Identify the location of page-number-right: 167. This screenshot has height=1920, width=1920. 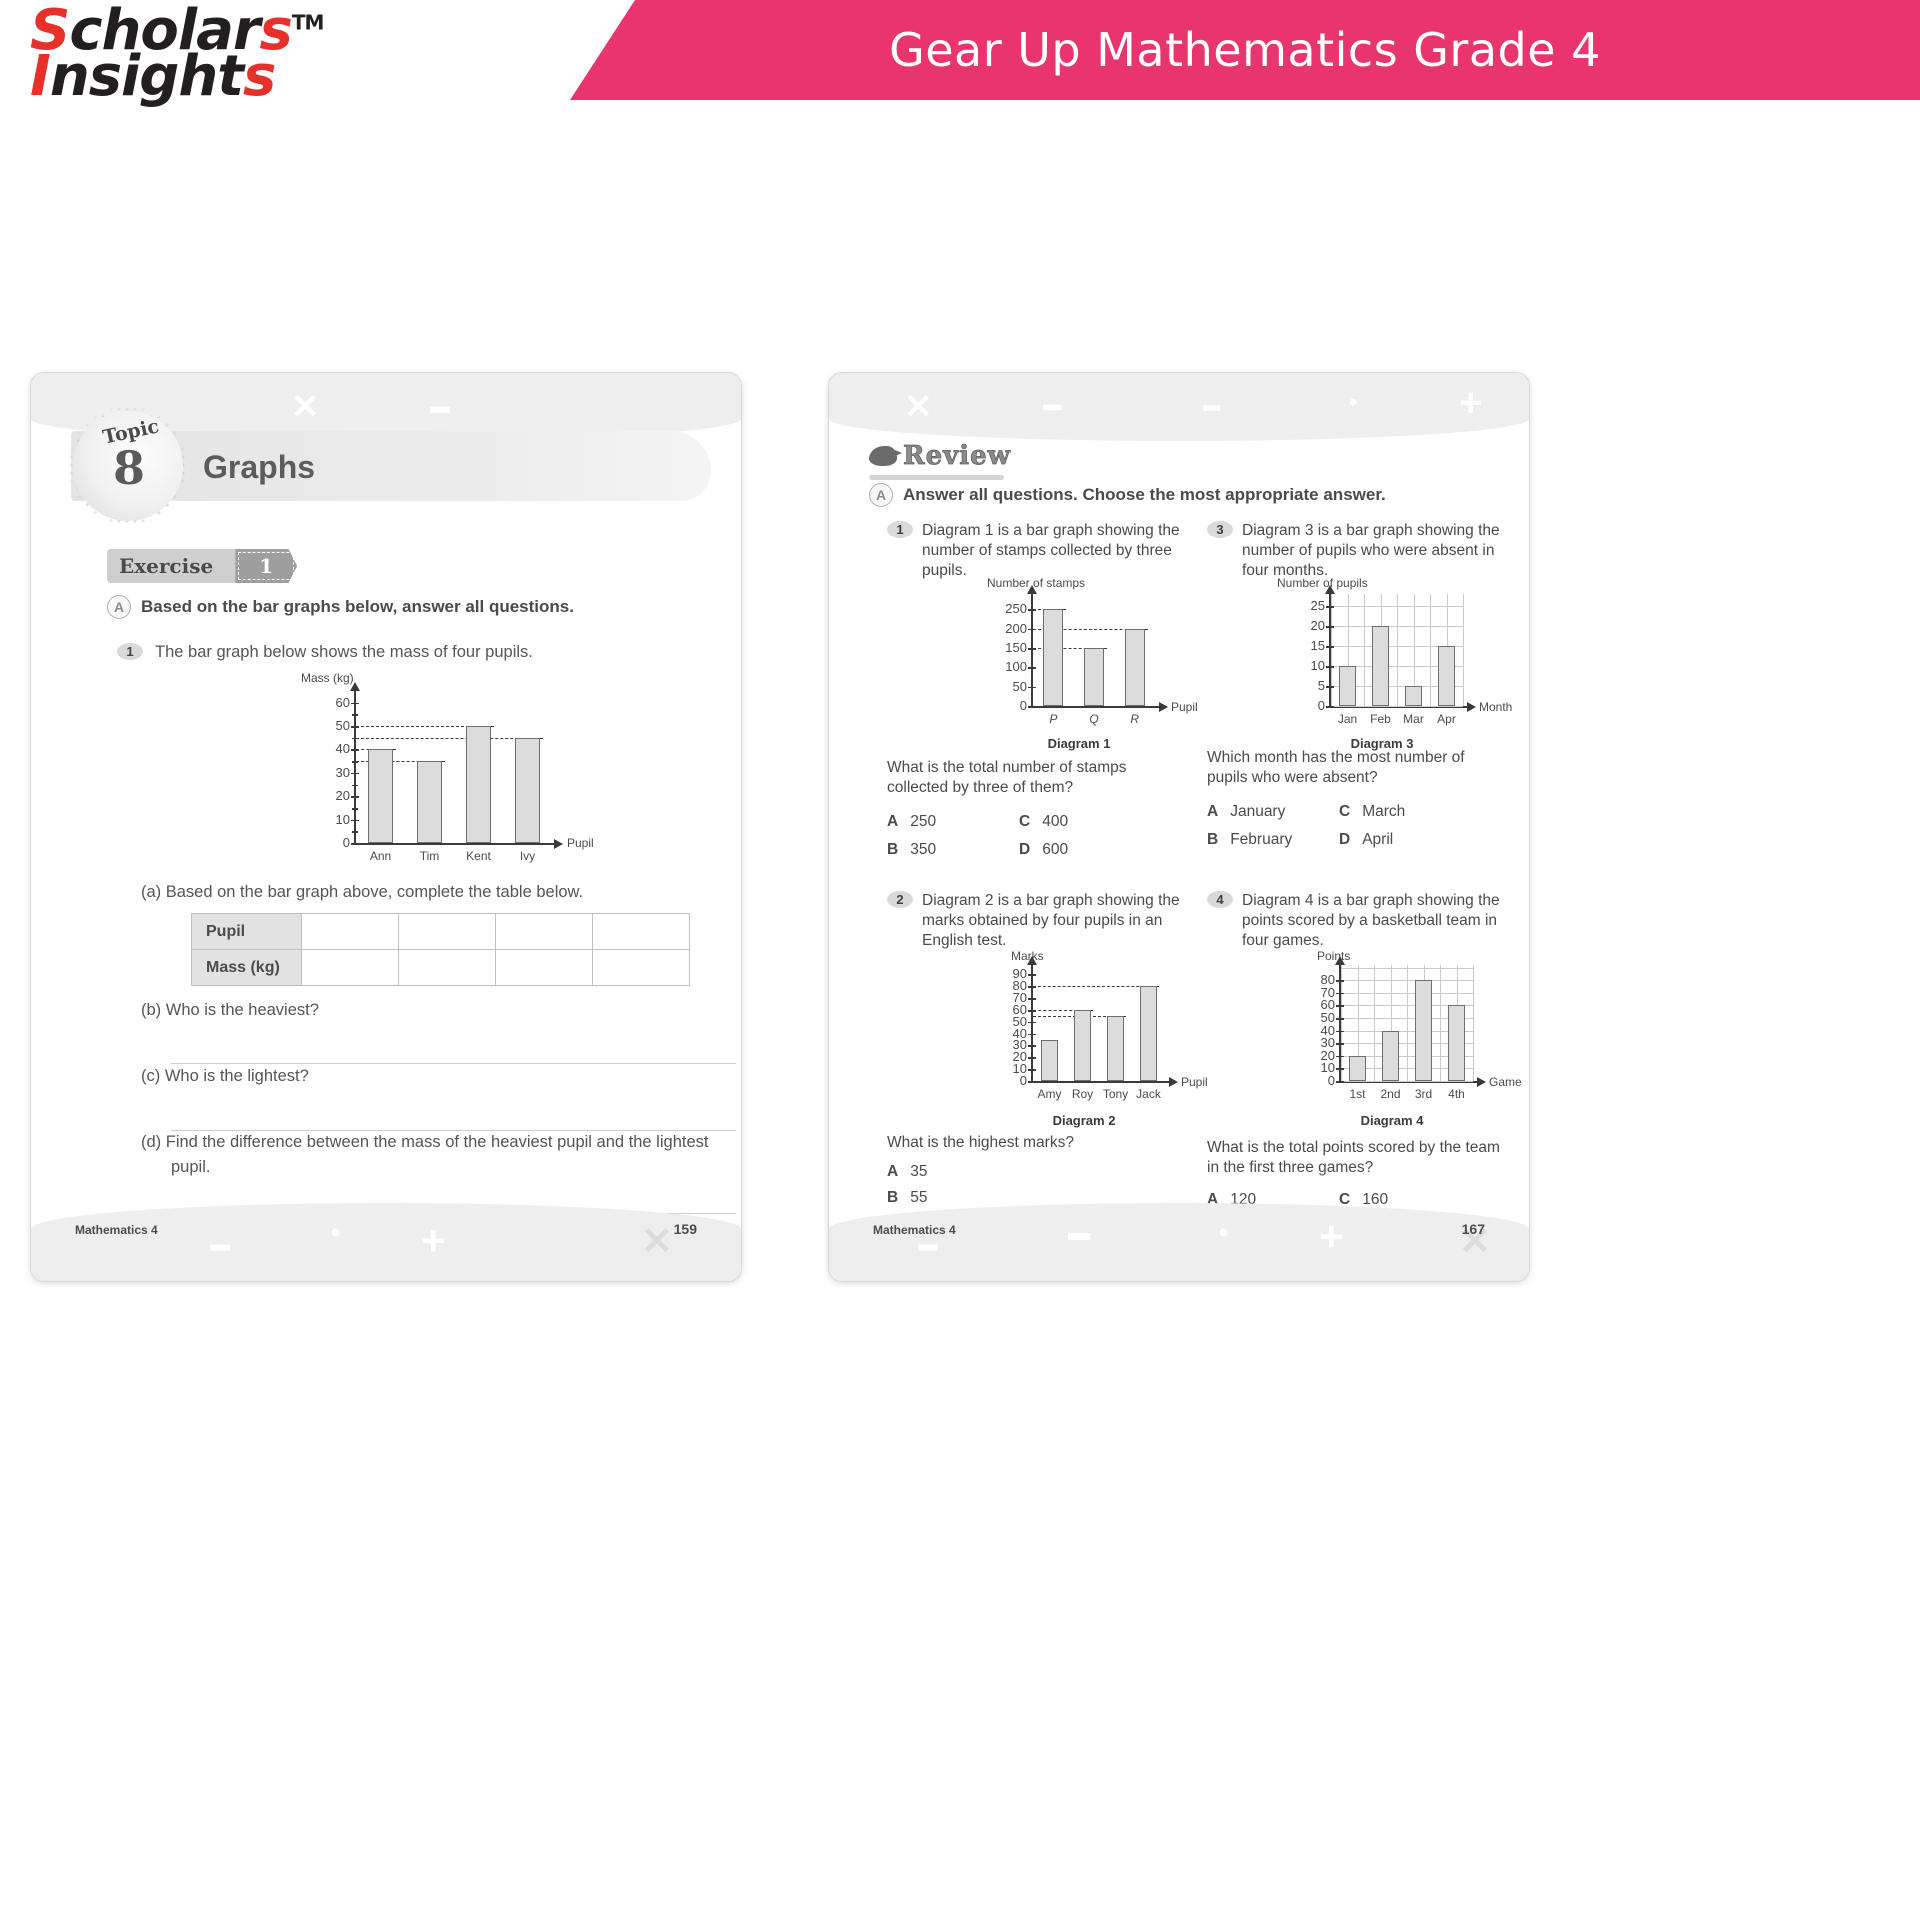
(1473, 1229).